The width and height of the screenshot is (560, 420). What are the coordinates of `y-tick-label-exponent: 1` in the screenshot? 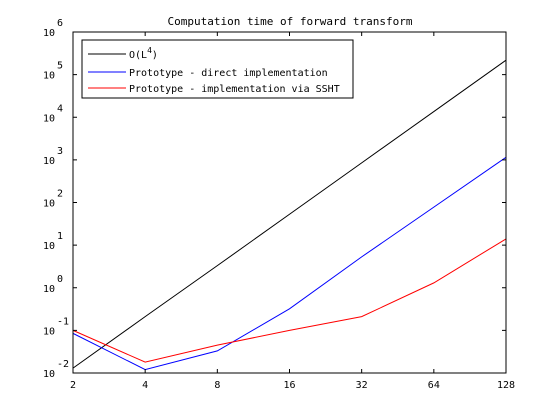 It's located at (60, 236).